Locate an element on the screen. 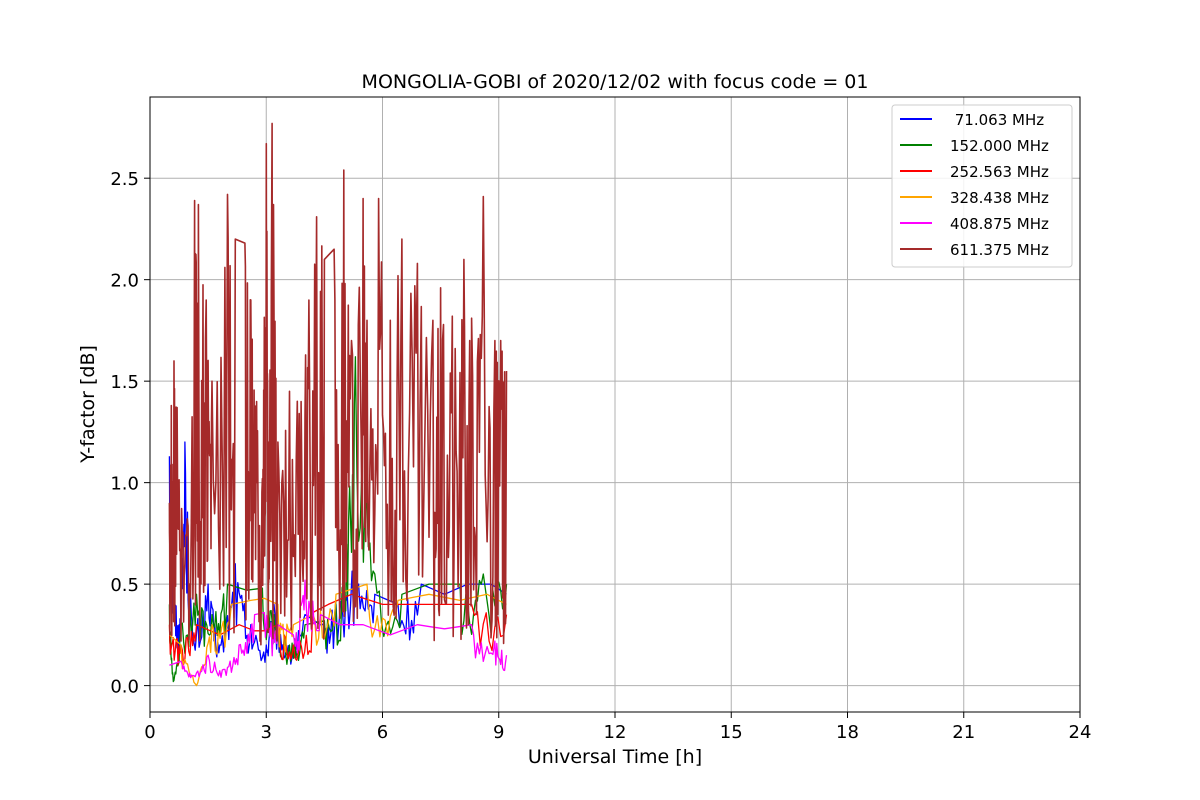 The width and height of the screenshot is (1200, 800). x-tick-label: 0 is located at coordinates (149, 732).